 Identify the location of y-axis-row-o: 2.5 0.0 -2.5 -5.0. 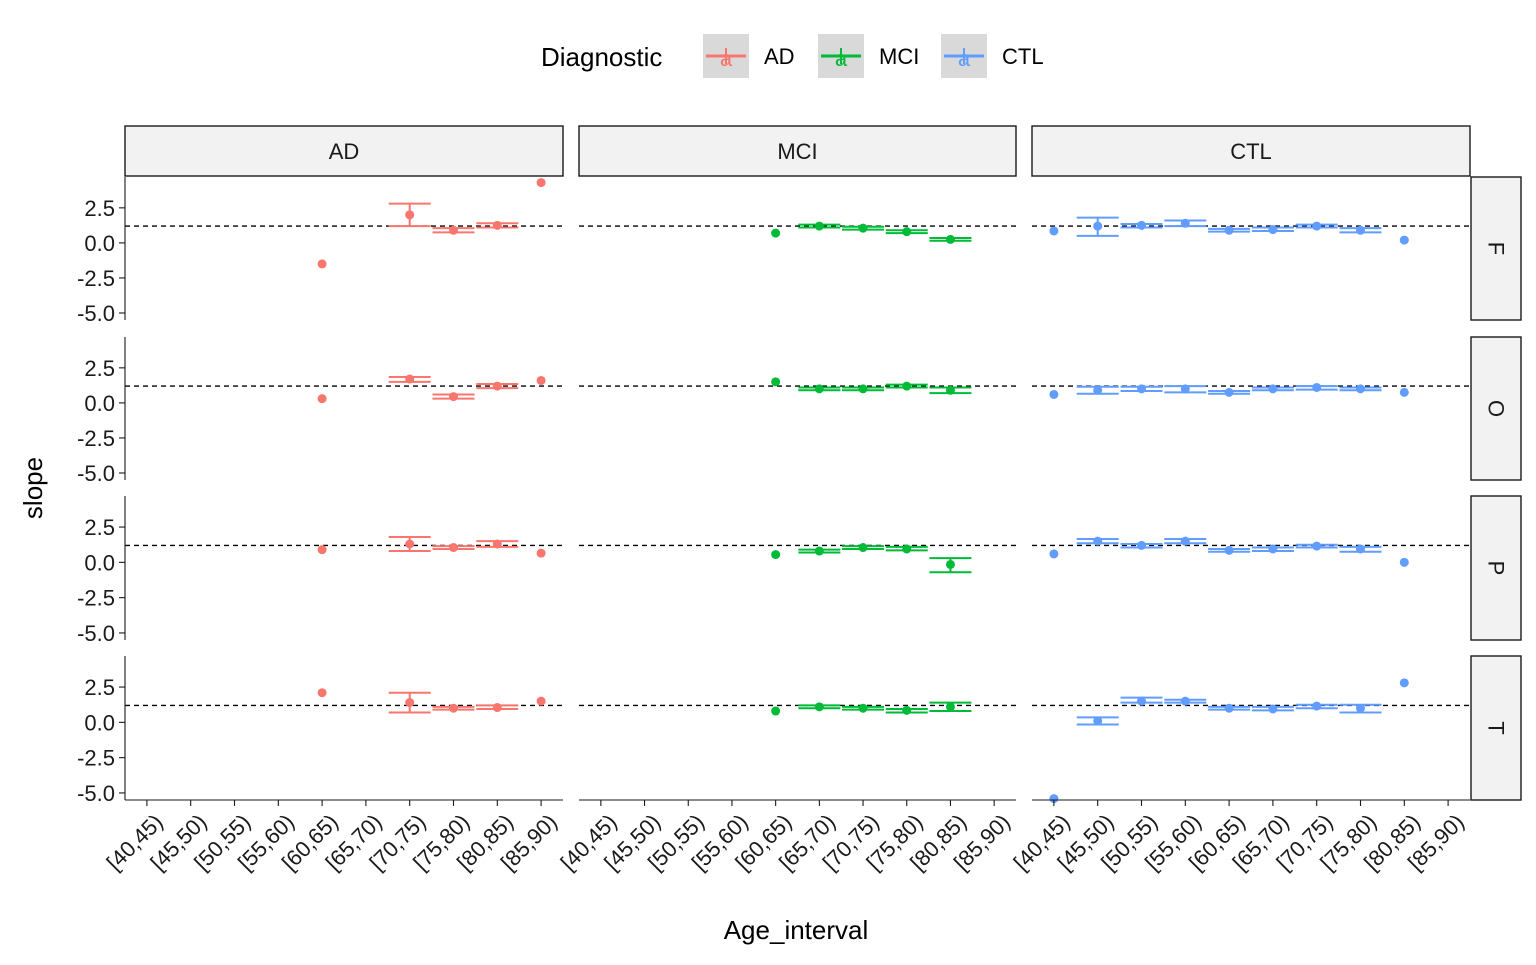
(101, 411).